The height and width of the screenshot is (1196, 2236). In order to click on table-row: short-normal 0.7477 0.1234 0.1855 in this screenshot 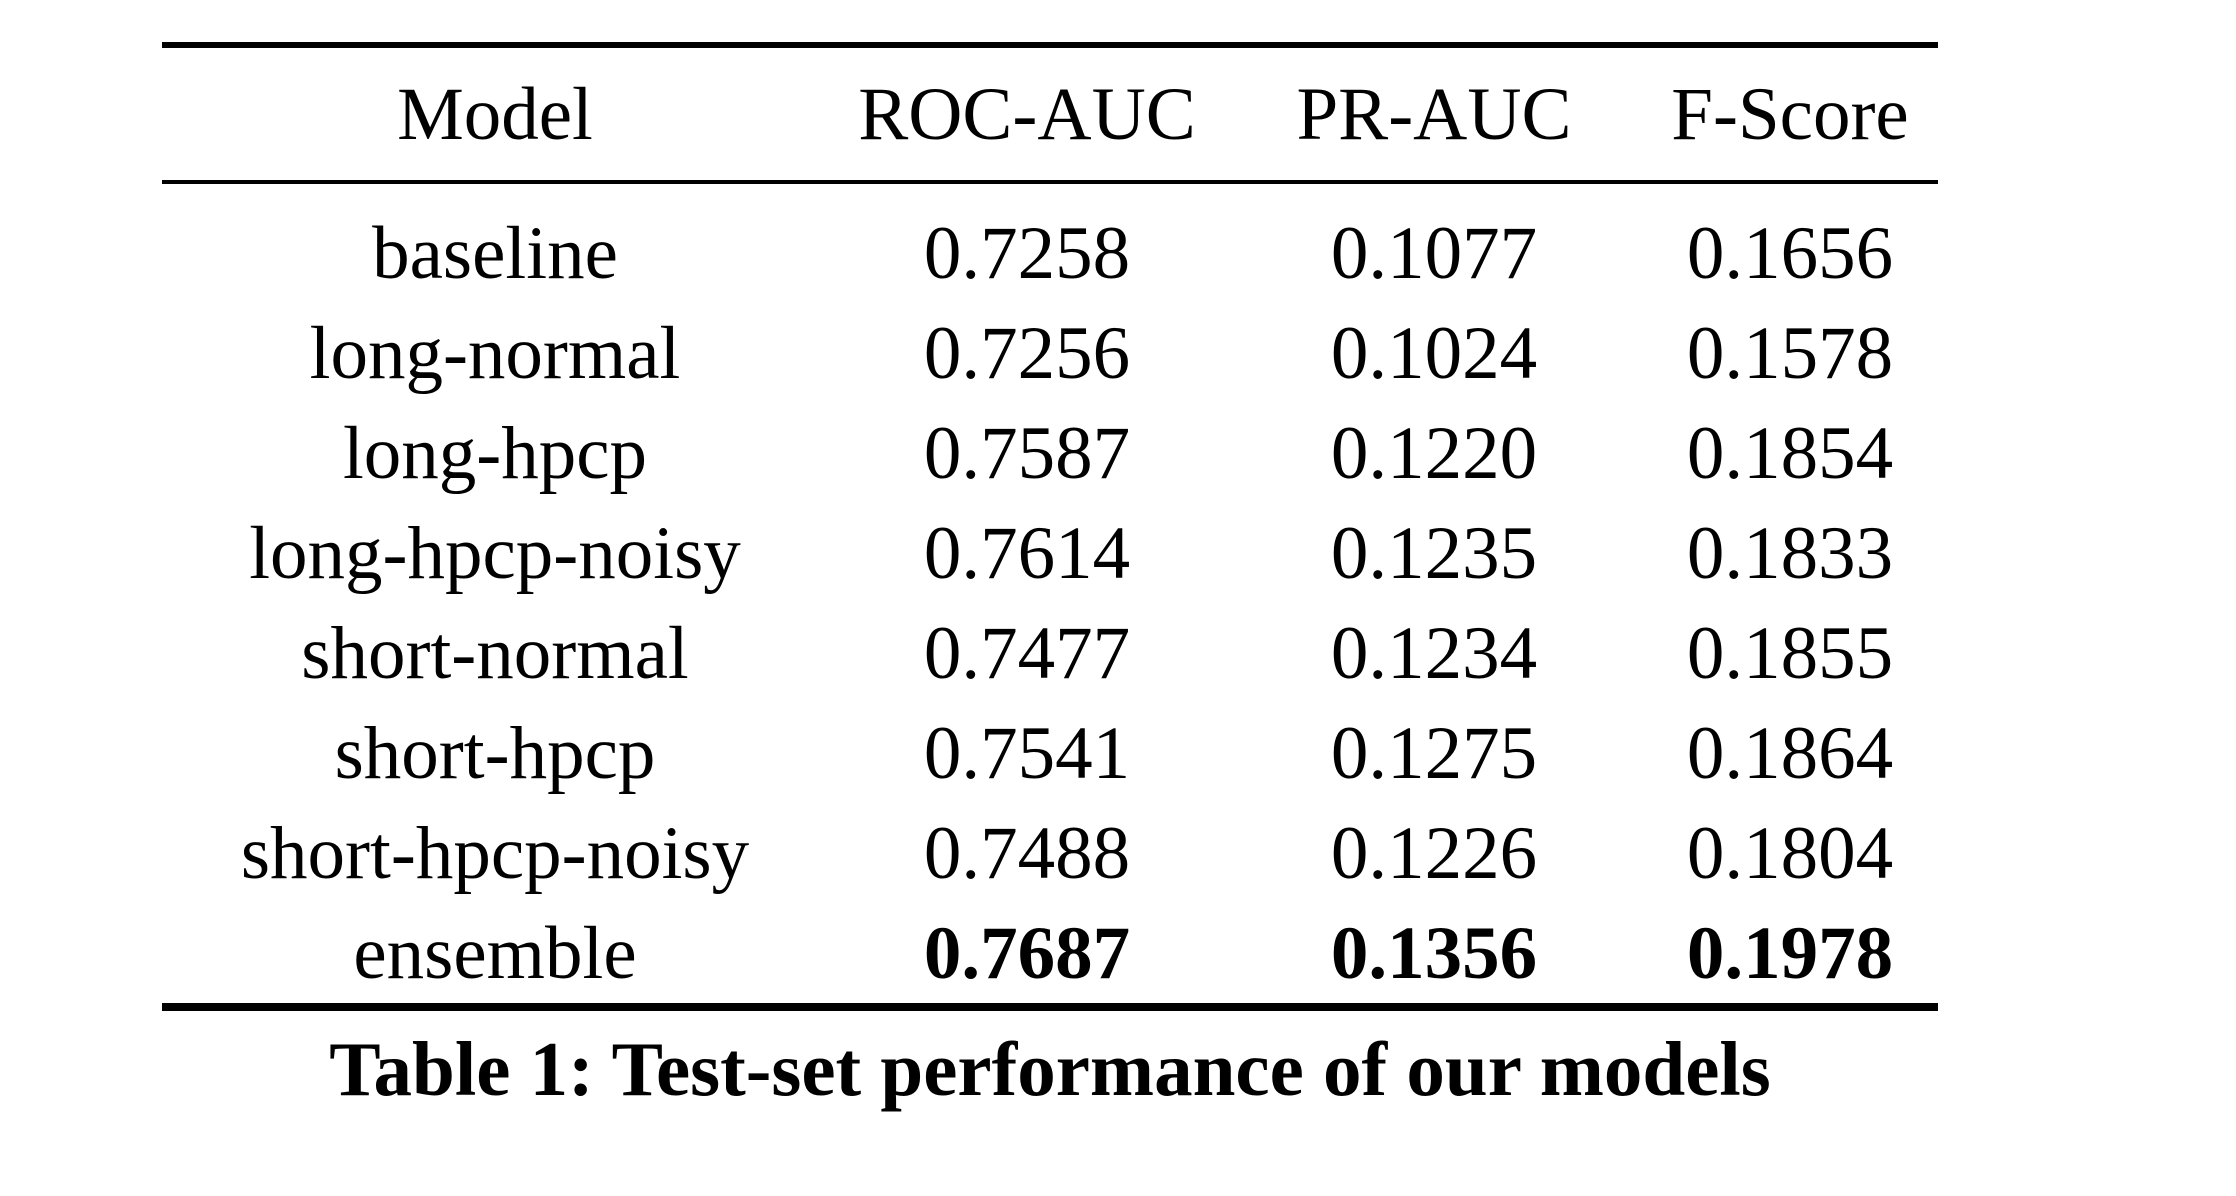, I will do `click(1050, 653)`.